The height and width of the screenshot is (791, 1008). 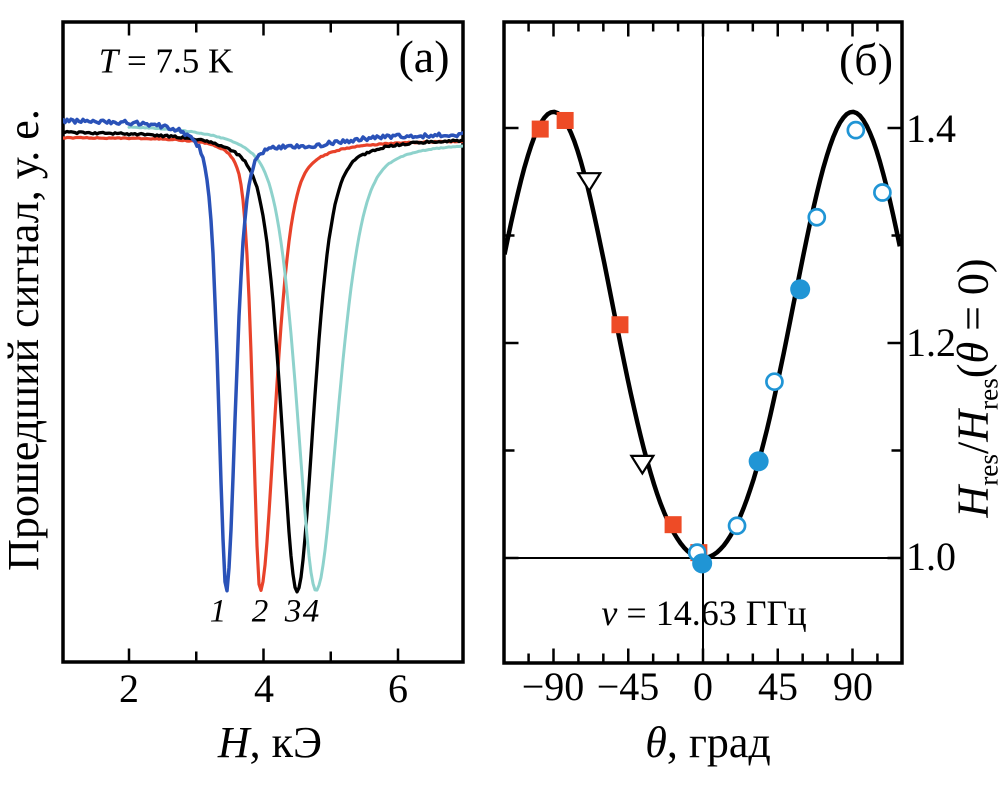 What do you see at coordinates (260, 611) in the screenshot?
I see `curve-label-2: 2` at bounding box center [260, 611].